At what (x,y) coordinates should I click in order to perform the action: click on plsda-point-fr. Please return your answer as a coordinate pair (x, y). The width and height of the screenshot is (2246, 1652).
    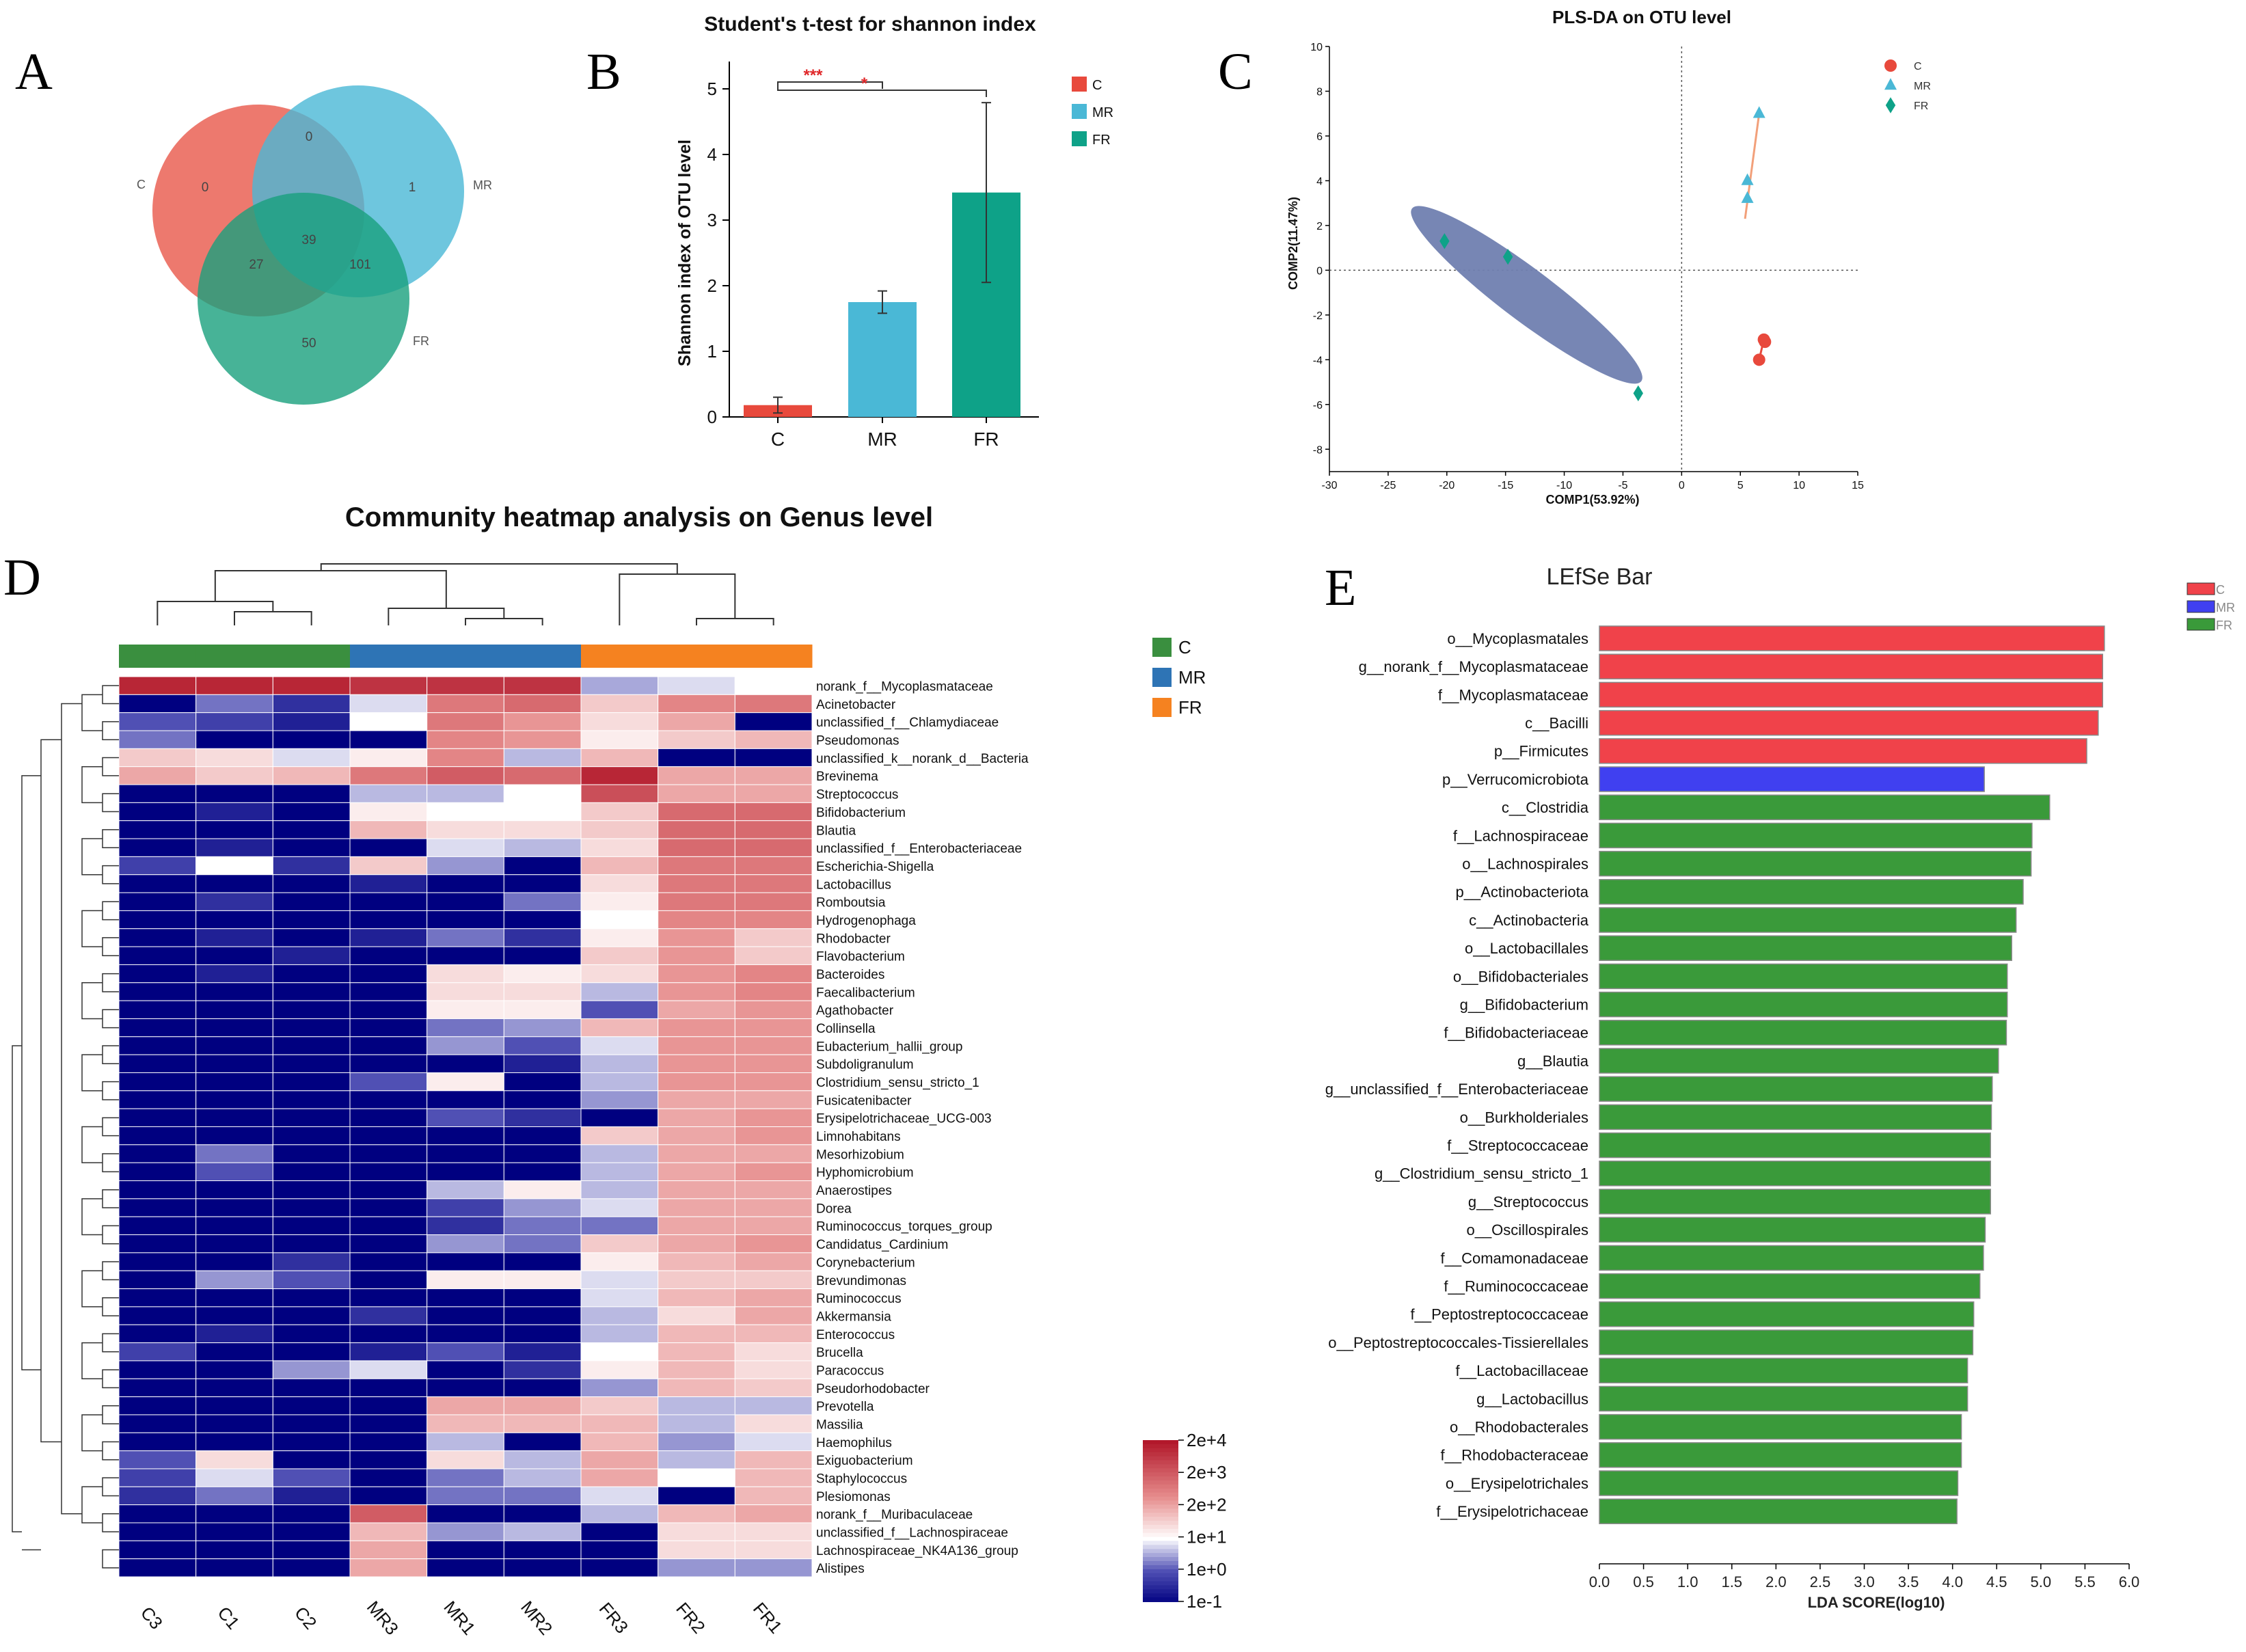
    Looking at the image, I should click on (1638, 393).